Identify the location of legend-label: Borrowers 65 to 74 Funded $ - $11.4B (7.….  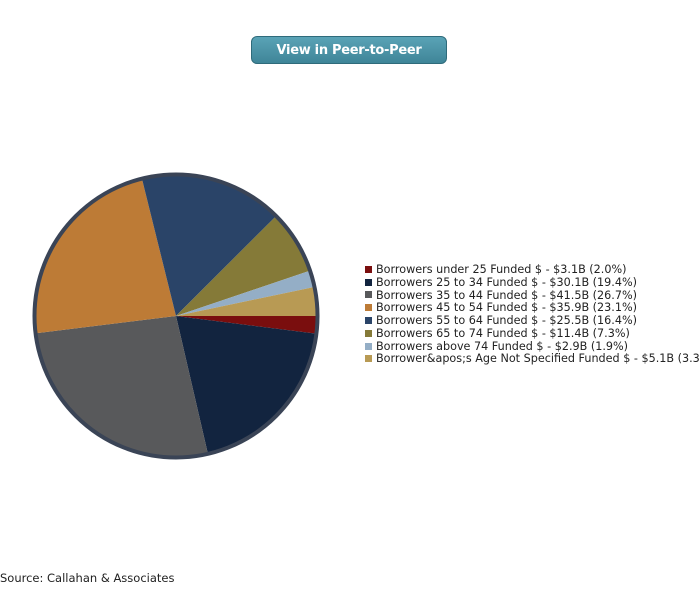
(503, 333).